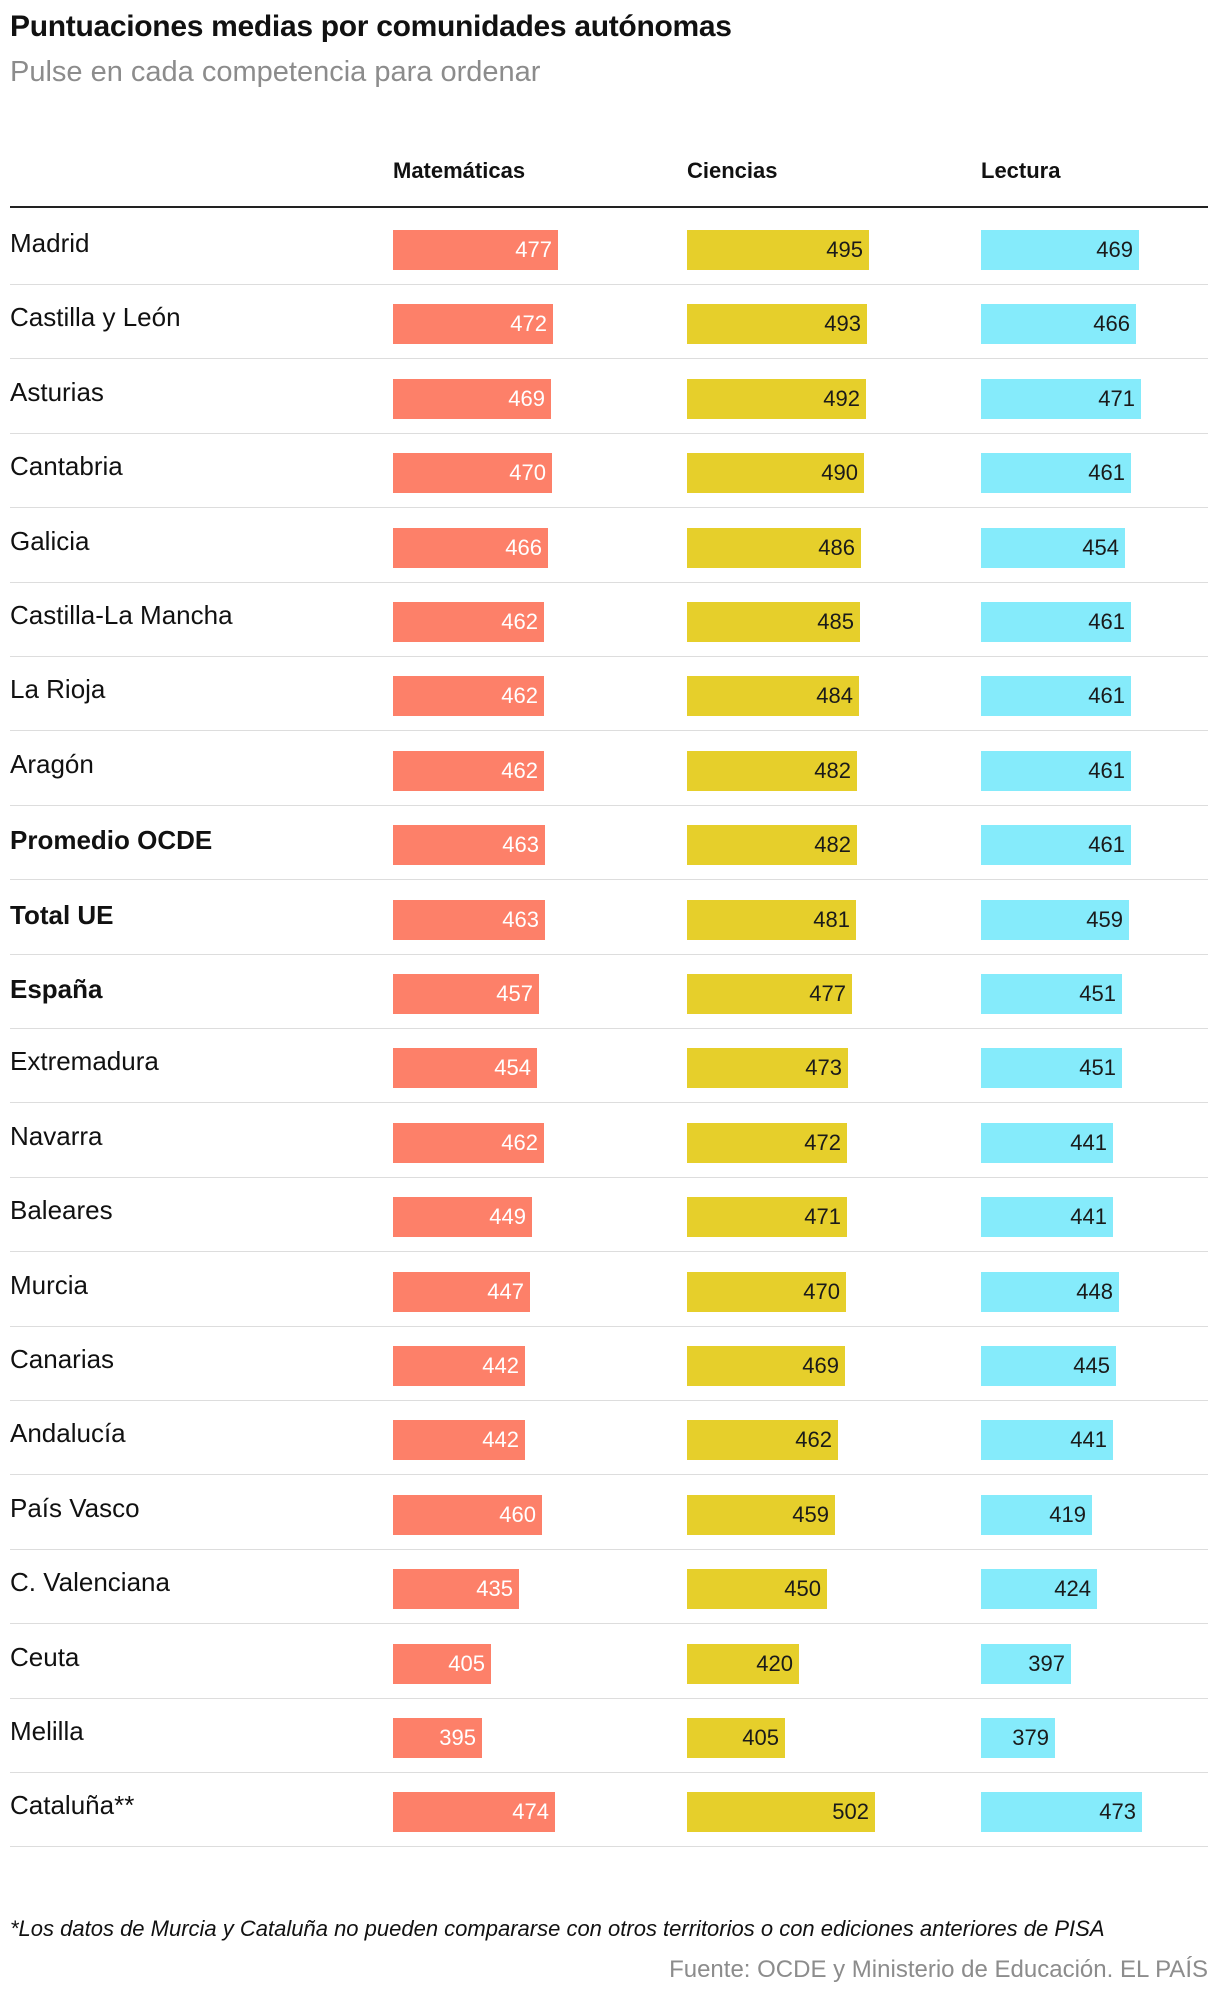 The height and width of the screenshot is (2004, 1220). What do you see at coordinates (500, 1365) in the screenshot?
I see `bar-value-label: 442` at bounding box center [500, 1365].